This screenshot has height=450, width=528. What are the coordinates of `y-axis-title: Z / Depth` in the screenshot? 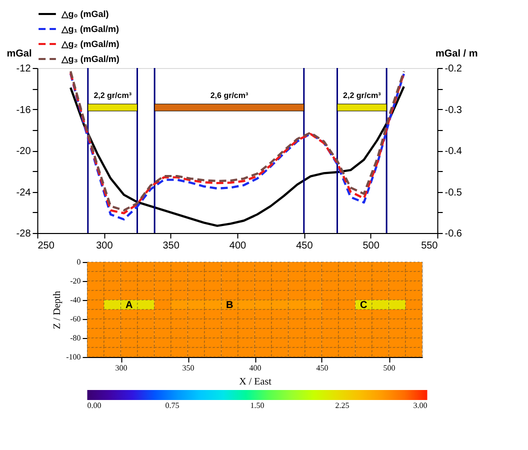 It's located at (58, 310).